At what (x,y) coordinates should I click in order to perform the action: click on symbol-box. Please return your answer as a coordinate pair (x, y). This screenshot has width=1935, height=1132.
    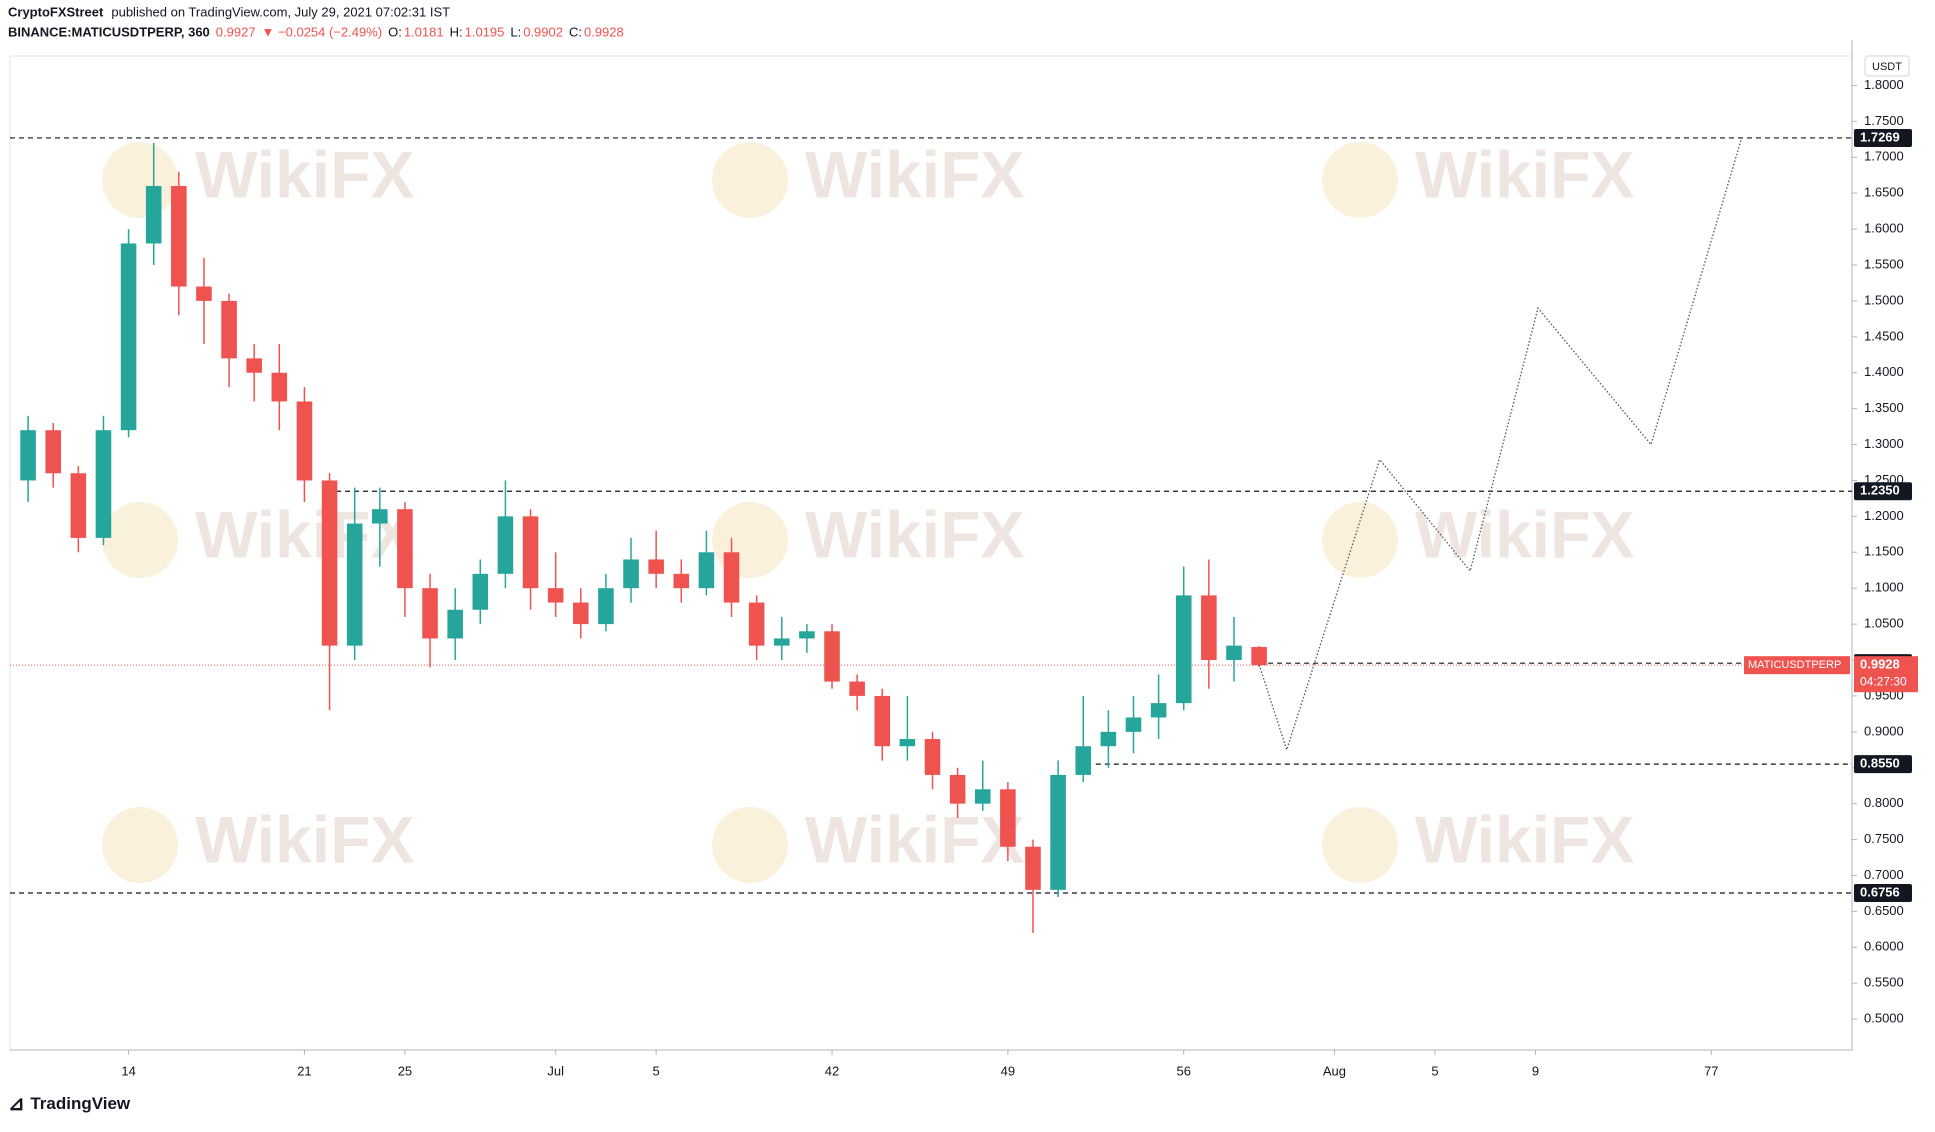
    Looking at the image, I should click on (1797, 665).